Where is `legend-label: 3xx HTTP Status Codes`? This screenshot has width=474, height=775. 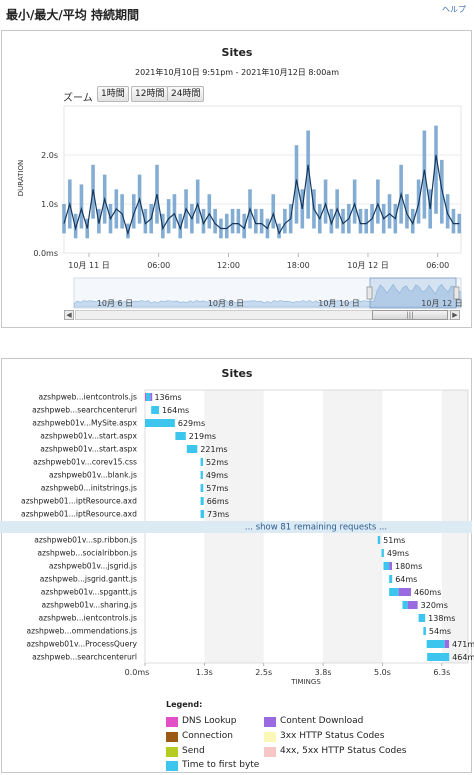
legend-label: 3xx HTTP Status Codes is located at coordinates (332, 736).